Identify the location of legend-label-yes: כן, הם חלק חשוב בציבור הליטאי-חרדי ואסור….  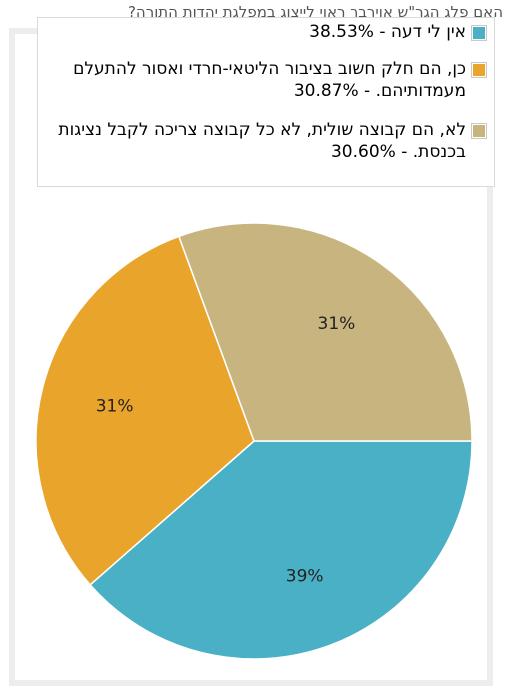
(269, 80).